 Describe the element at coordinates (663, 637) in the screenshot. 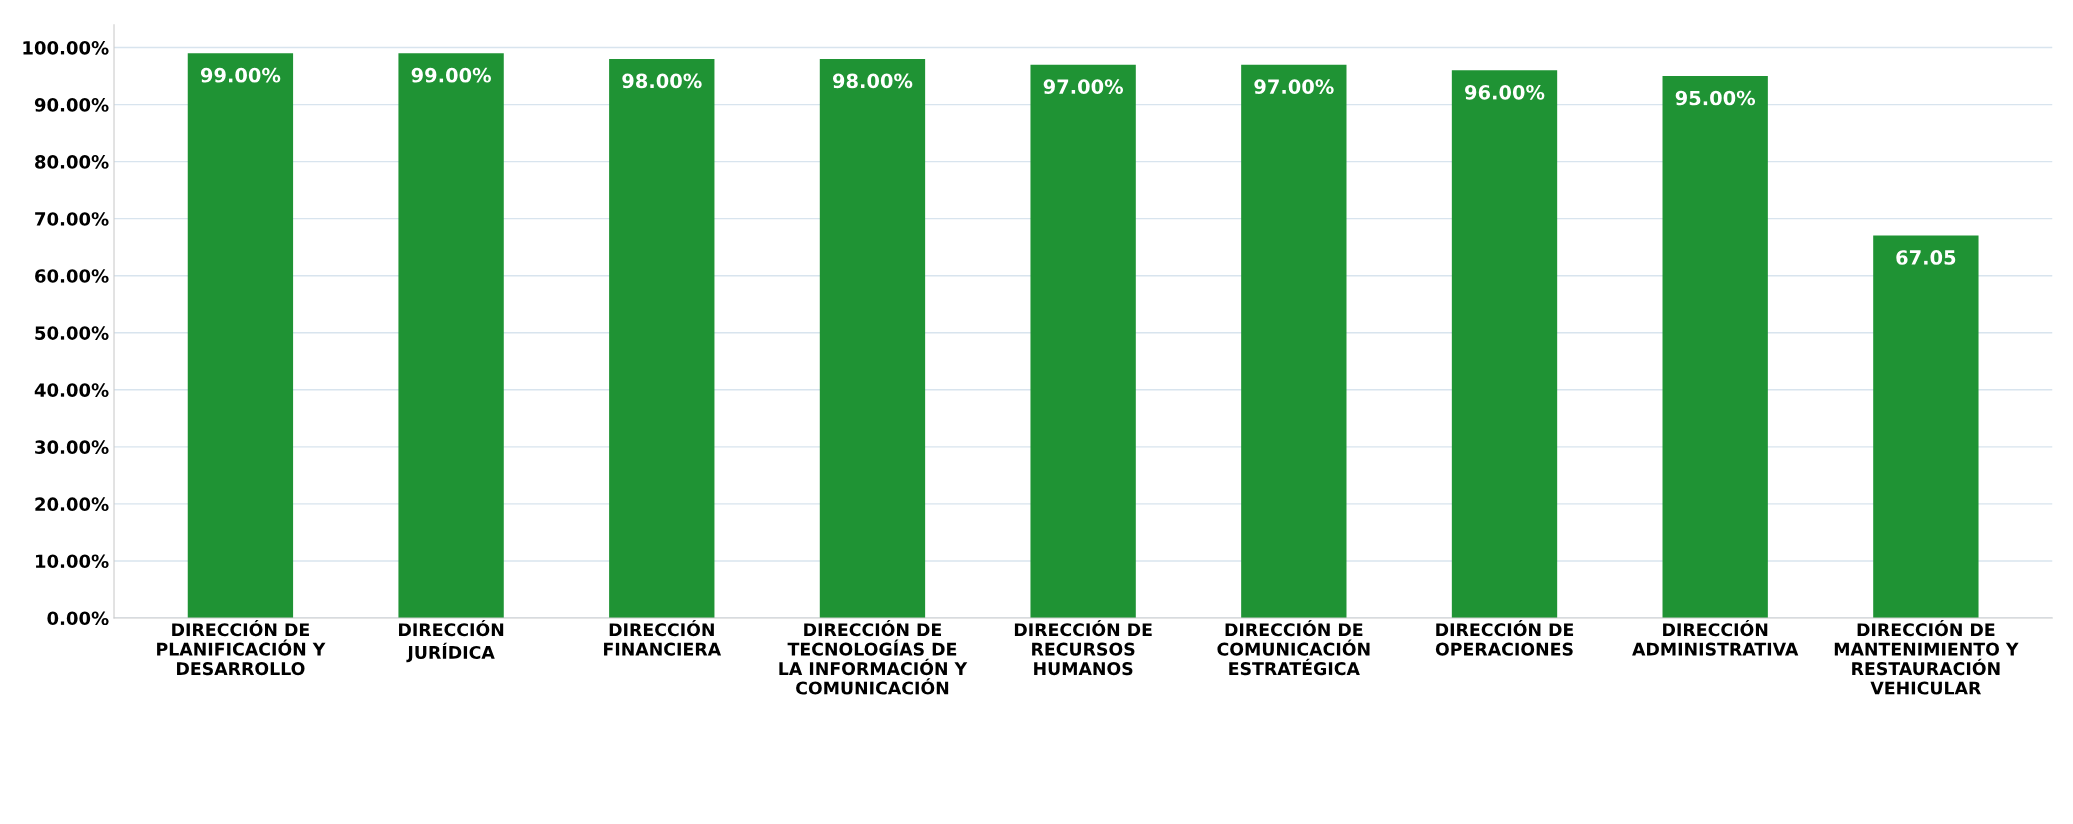

I see `x-tick-label: DIRECCIÓN FINANCIERA` at that location.